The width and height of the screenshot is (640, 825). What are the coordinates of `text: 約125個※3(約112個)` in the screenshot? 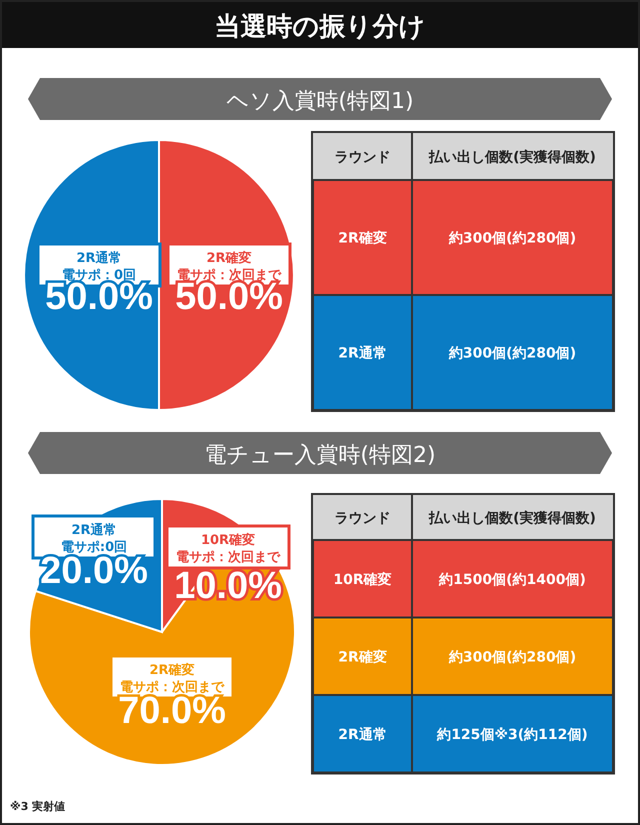 It's located at (512, 734).